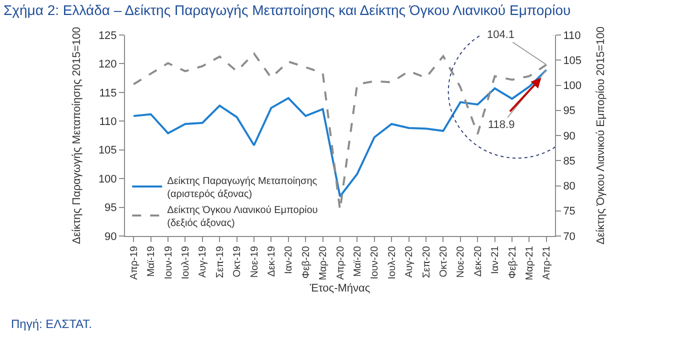  Describe the element at coordinates (501, 35) in the screenshot. I see `data-label: 104.1` at that location.